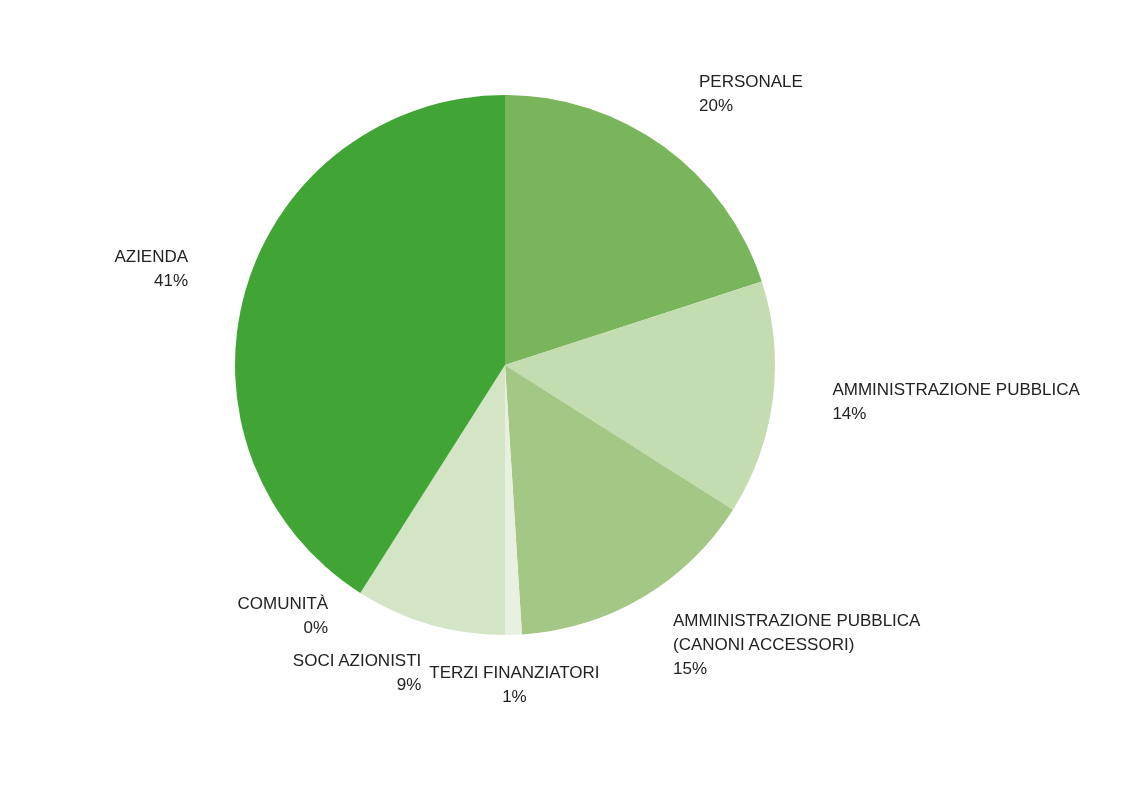  I want to click on text: 0%, so click(316, 627).